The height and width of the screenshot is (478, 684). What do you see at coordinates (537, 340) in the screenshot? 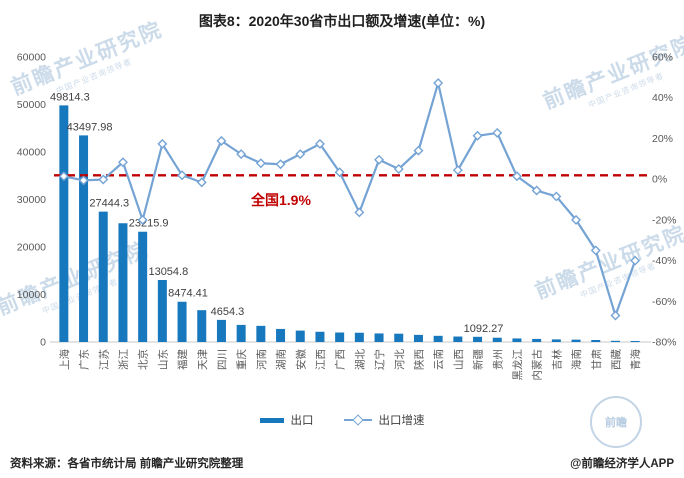
I see `bar-内蒙古` at bounding box center [537, 340].